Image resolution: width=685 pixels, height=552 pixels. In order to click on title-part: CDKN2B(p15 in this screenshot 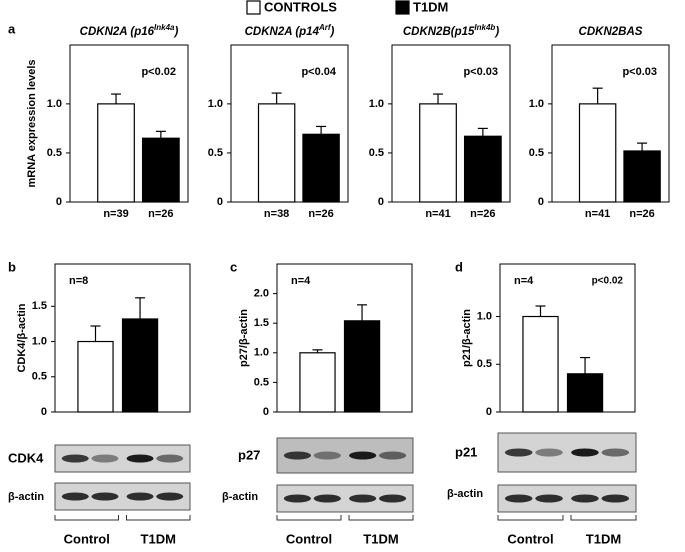, I will do `click(439, 32)`.